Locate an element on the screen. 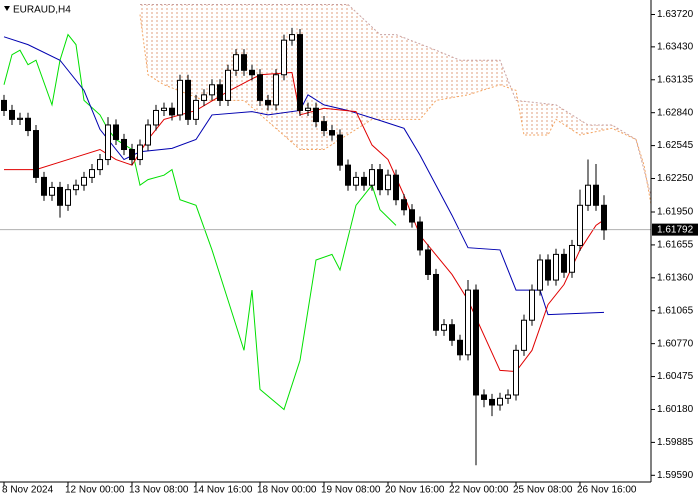 This screenshot has height=500, width=700. x-tick-label: 18 Nov 00:00 is located at coordinates (287, 490).